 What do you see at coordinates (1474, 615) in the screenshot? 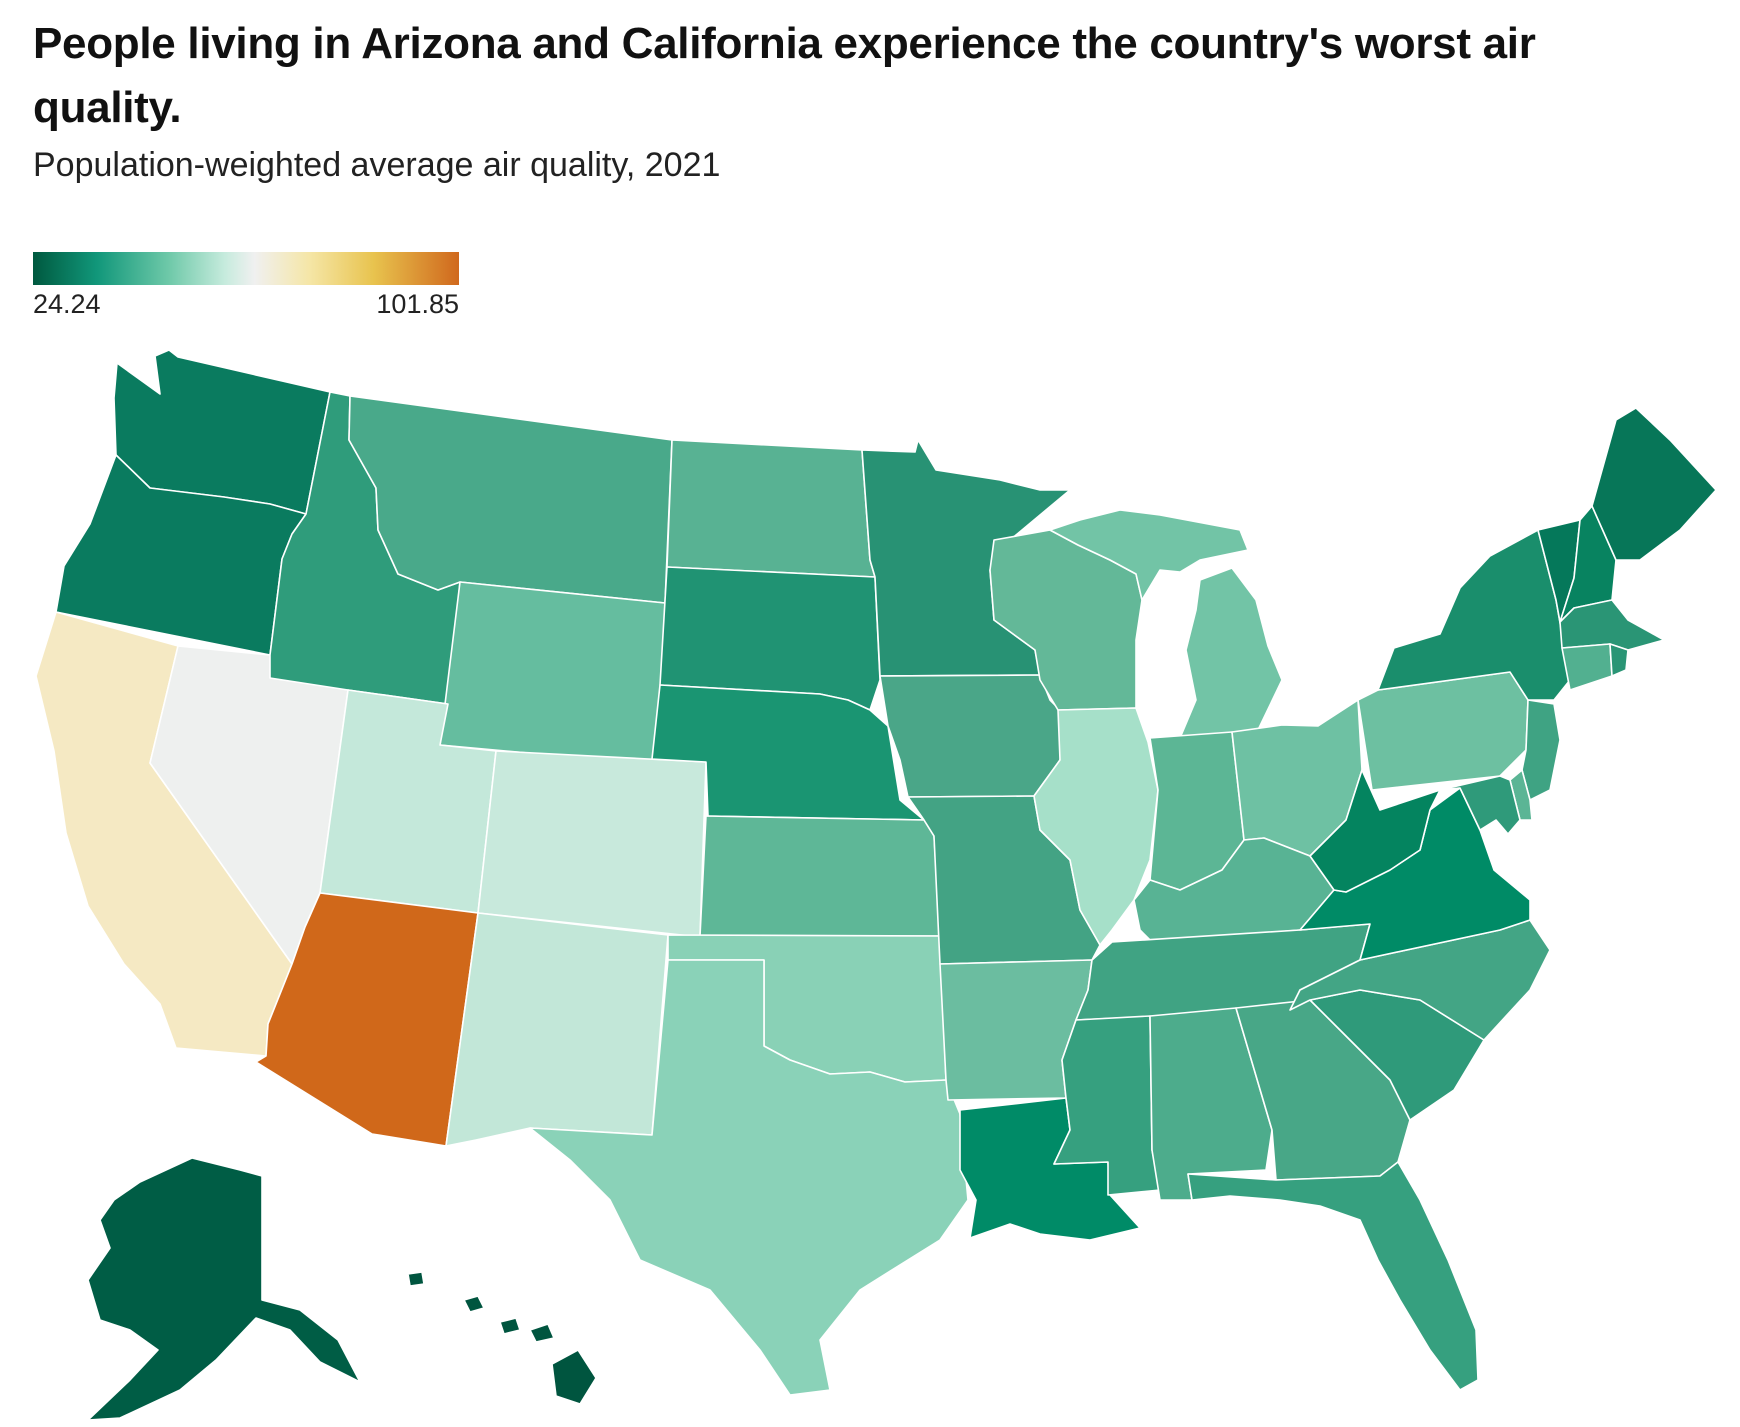
I see `state-ny` at bounding box center [1474, 615].